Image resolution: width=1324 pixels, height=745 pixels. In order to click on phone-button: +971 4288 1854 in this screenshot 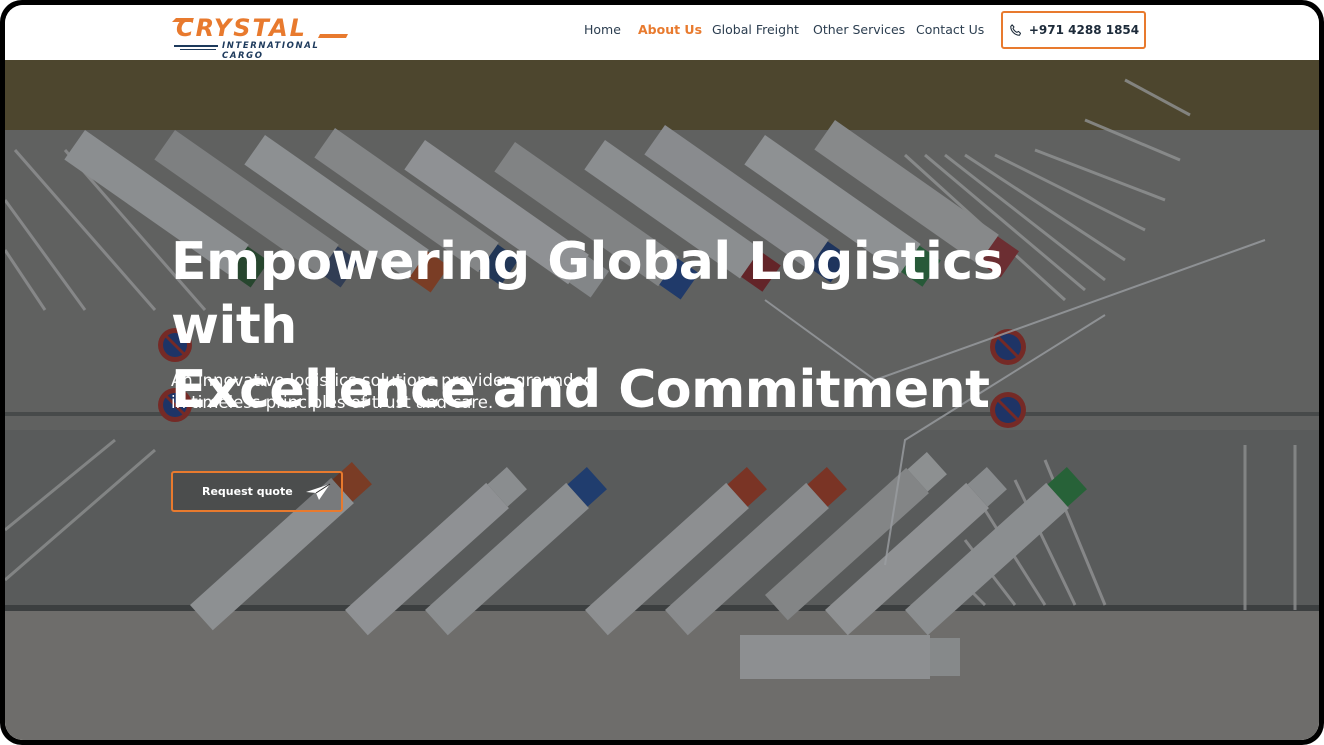, I will do `click(1073, 30)`.